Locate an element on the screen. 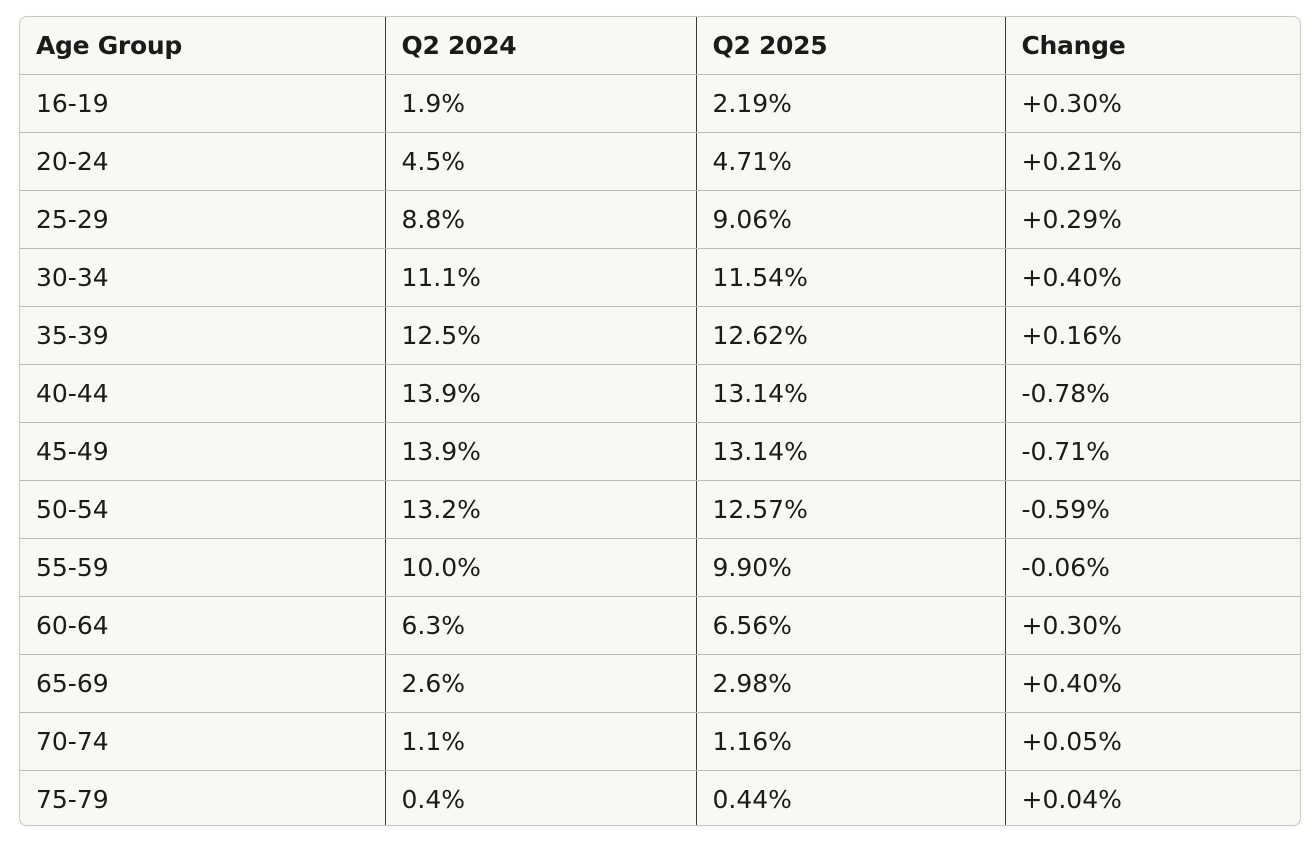  table-row: 20-24 4.5% 4.71% +0.21% is located at coordinates (660, 161).